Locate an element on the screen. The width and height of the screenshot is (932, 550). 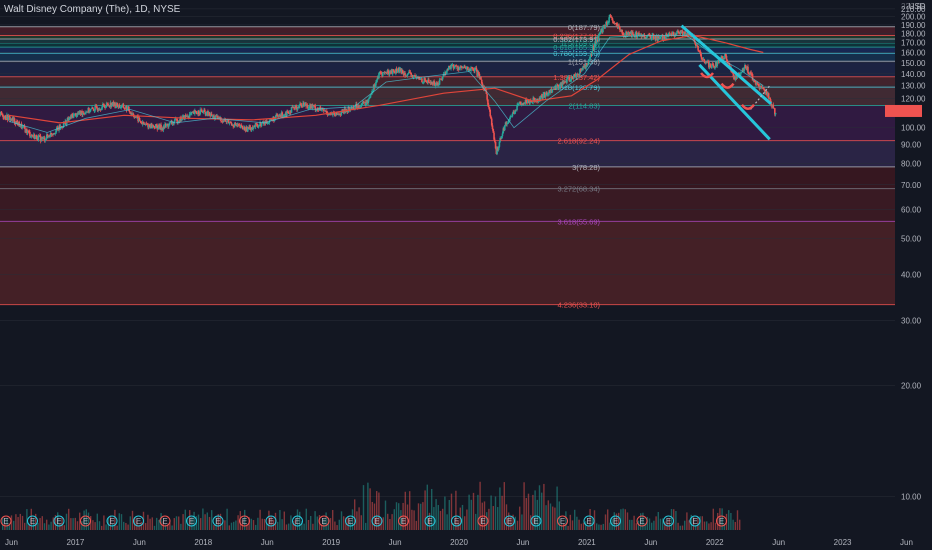
current-price-tag is located at coordinates (903, 111).